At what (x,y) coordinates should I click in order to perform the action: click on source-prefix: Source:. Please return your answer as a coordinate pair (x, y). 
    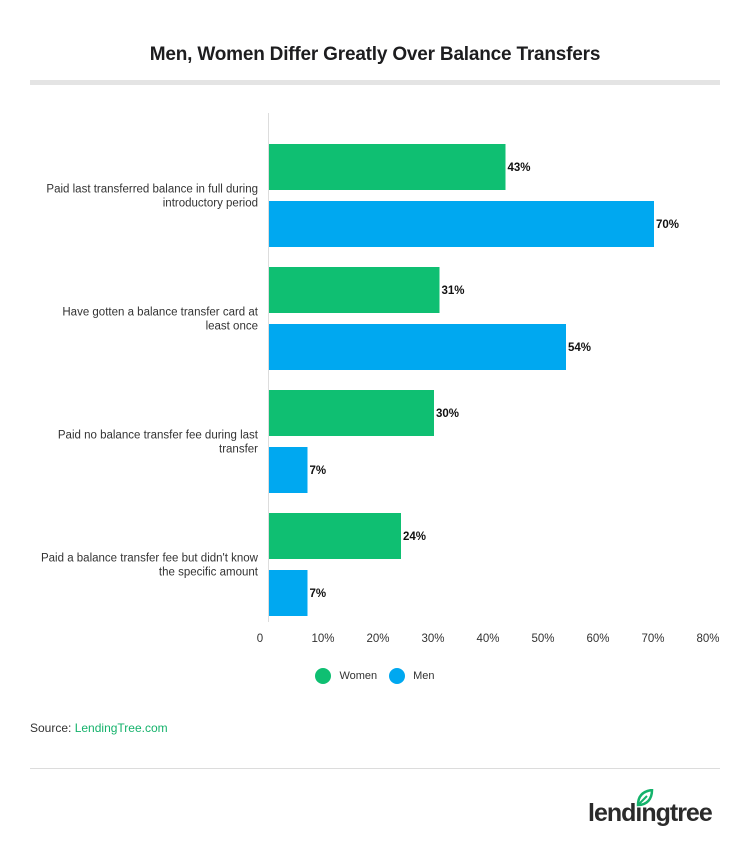
    Looking at the image, I should click on (52, 728).